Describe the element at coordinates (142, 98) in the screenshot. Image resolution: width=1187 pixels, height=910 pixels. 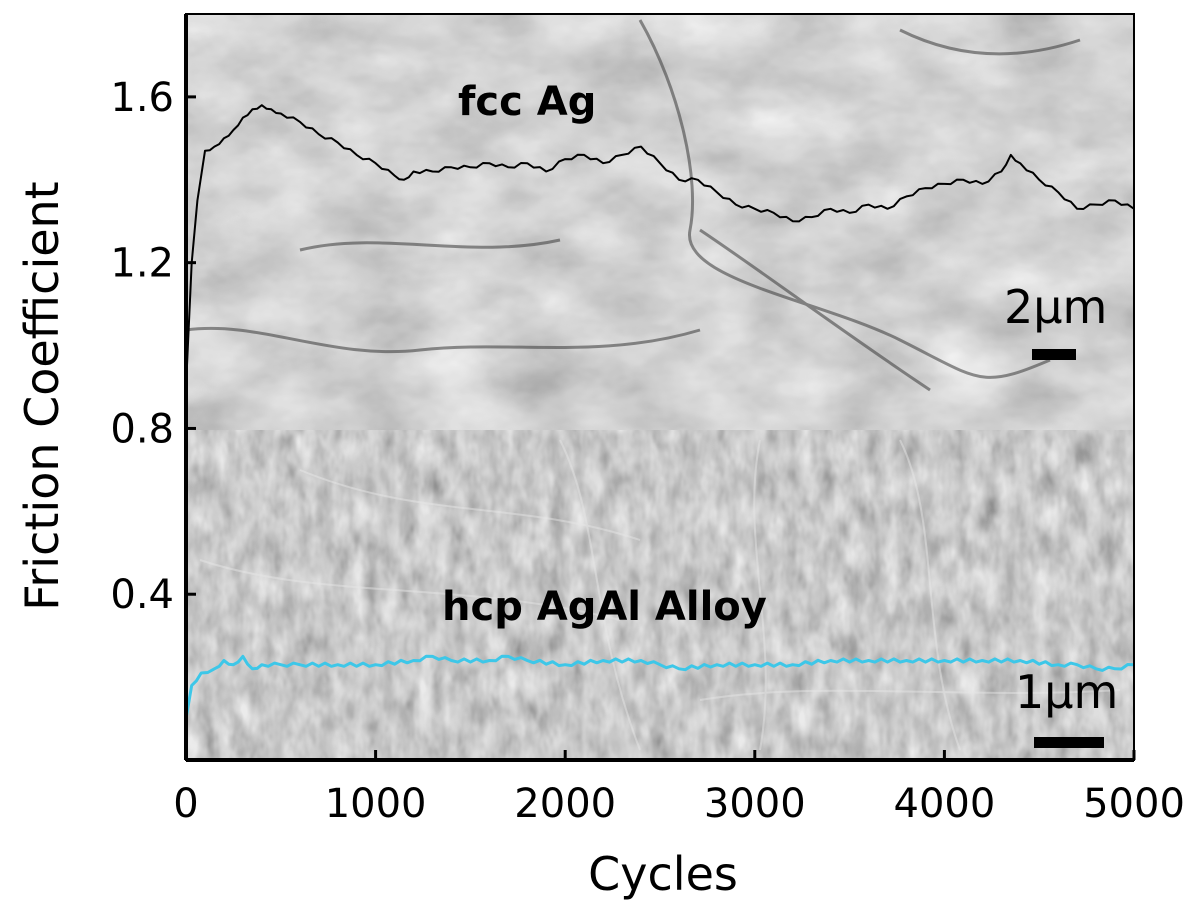
I see `y-tick-label: 1.6` at that location.